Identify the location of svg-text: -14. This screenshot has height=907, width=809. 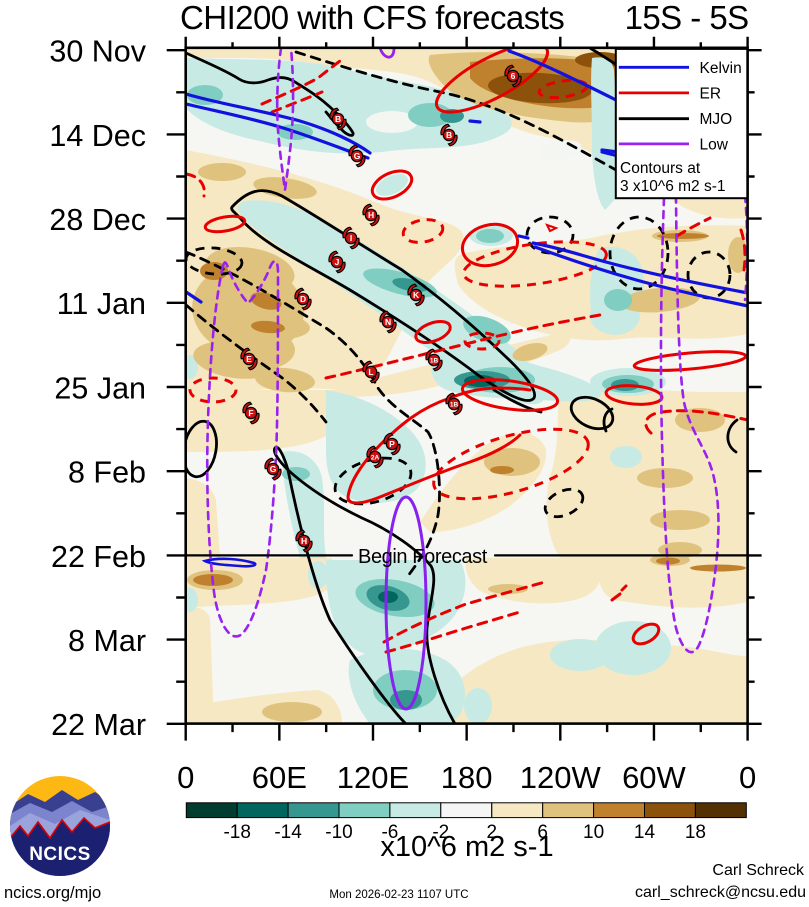
(288, 832).